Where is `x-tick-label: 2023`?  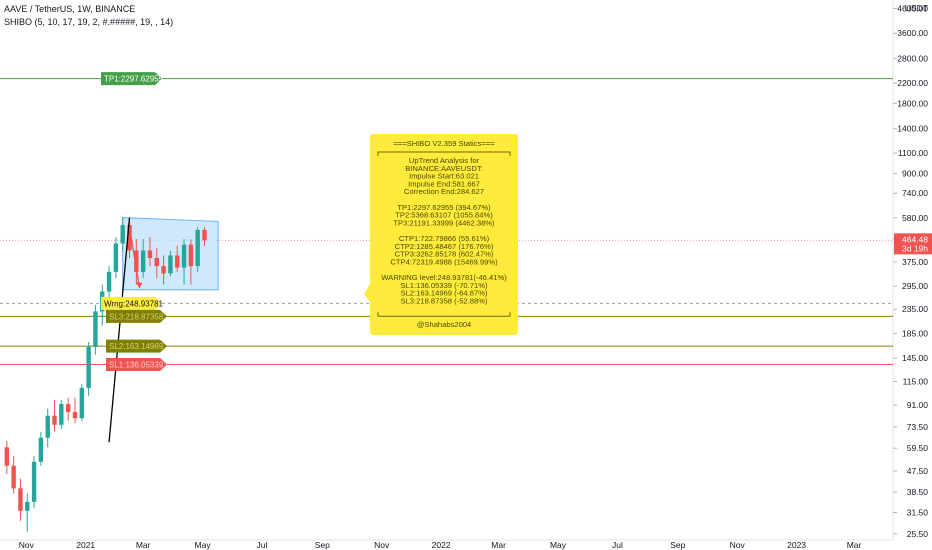
x-tick-label: 2023 is located at coordinates (796, 545).